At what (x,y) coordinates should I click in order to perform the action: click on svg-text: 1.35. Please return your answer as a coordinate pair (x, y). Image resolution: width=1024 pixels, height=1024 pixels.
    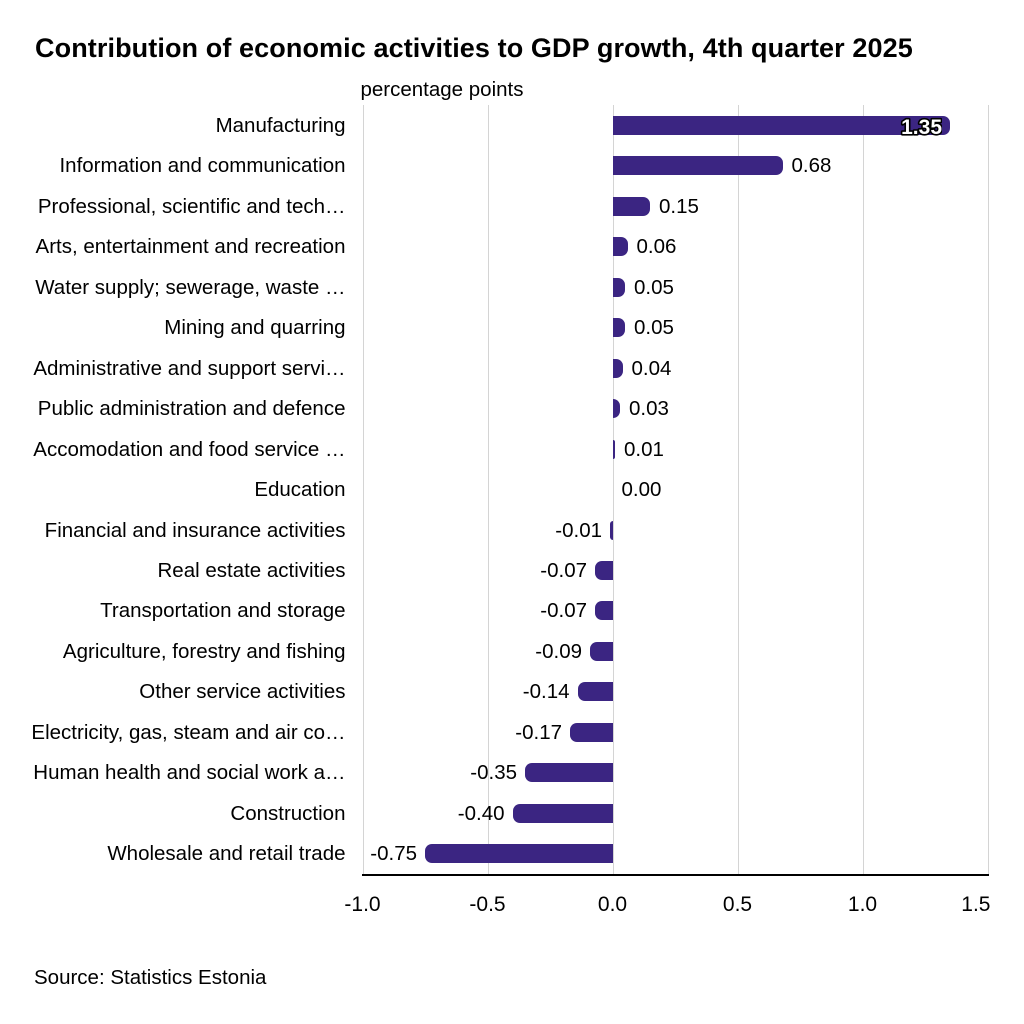
    Looking at the image, I should click on (921, 127).